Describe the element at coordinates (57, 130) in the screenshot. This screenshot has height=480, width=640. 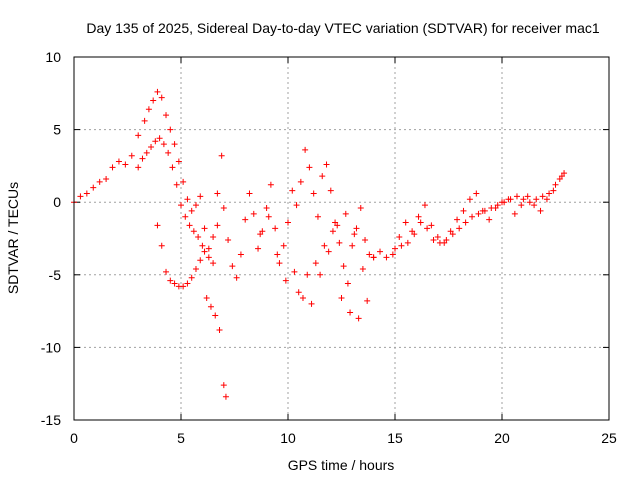
I see `y-tick-label: 5` at that location.